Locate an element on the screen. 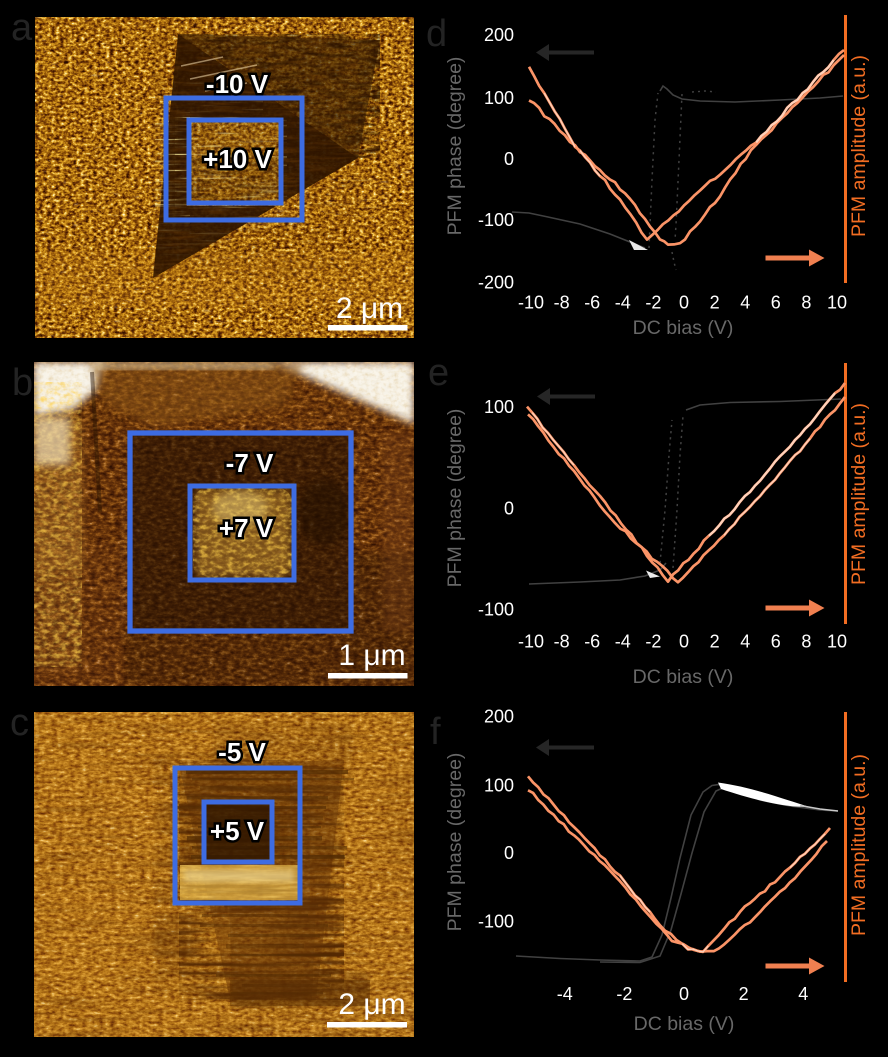  svg-text: a is located at coordinates (22, 28).